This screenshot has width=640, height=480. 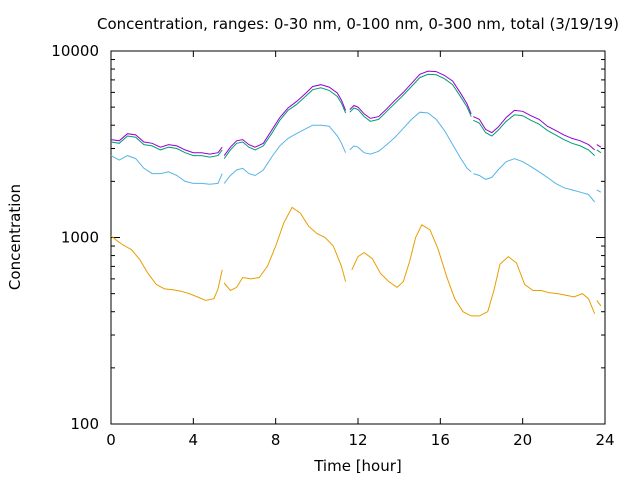 What do you see at coordinates (194, 440) in the screenshot?
I see `x-tick-label: 4` at bounding box center [194, 440].